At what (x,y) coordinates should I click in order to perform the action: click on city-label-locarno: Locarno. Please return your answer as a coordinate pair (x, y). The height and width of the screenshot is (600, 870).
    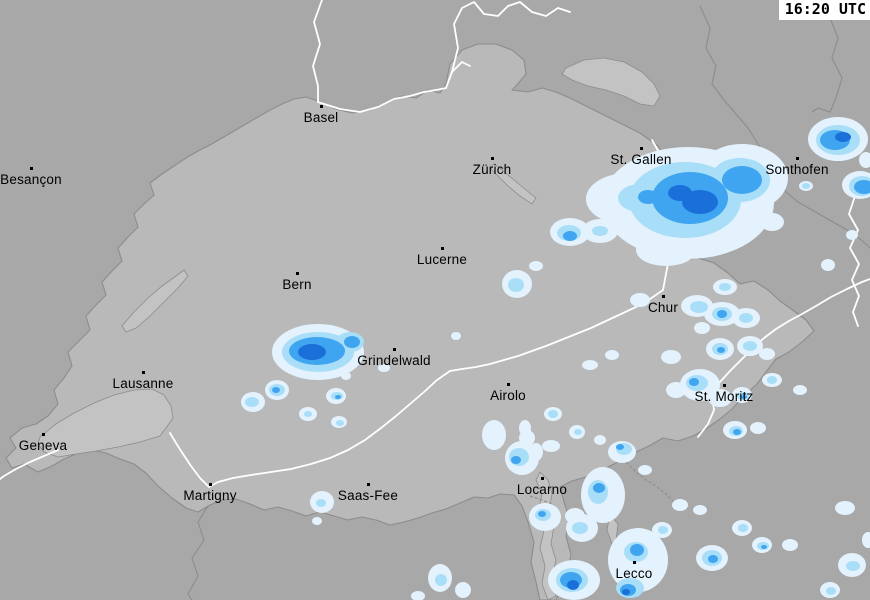
    Looking at the image, I should click on (542, 489).